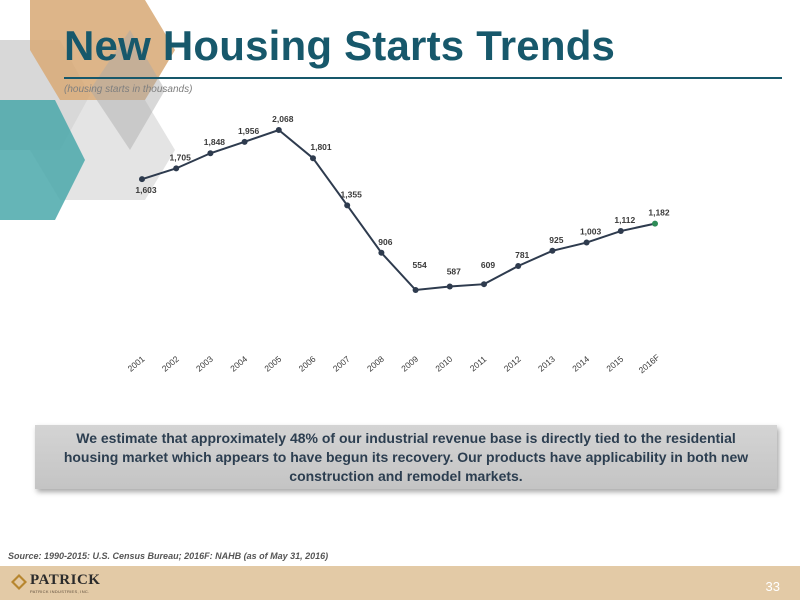  Describe the element at coordinates (238, 364) in the screenshot. I see `x-tick-label: 2004` at that location.